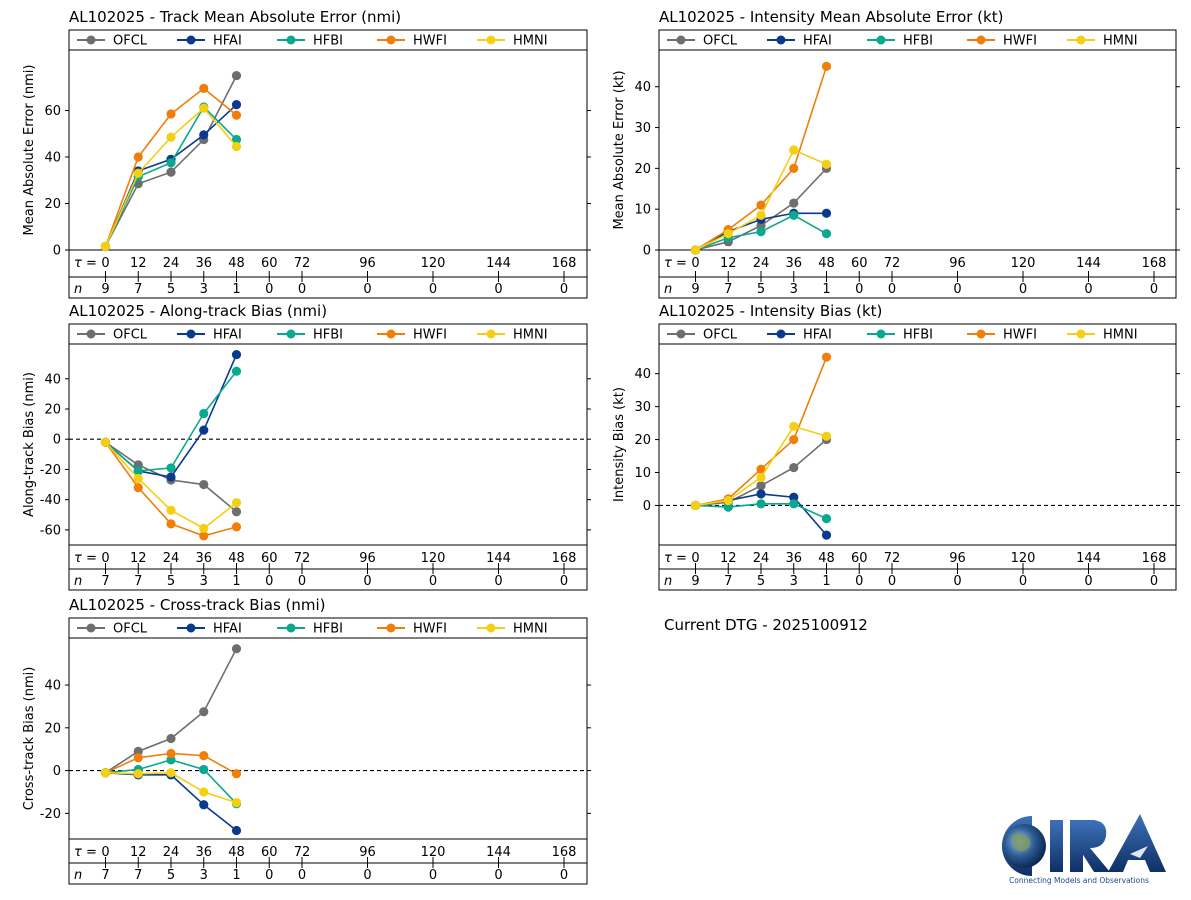 Image resolution: width=1191 pixels, height=900 pixels. What do you see at coordinates (52, 111) in the screenshot?
I see `y-tick-label: 60` at bounding box center [52, 111].